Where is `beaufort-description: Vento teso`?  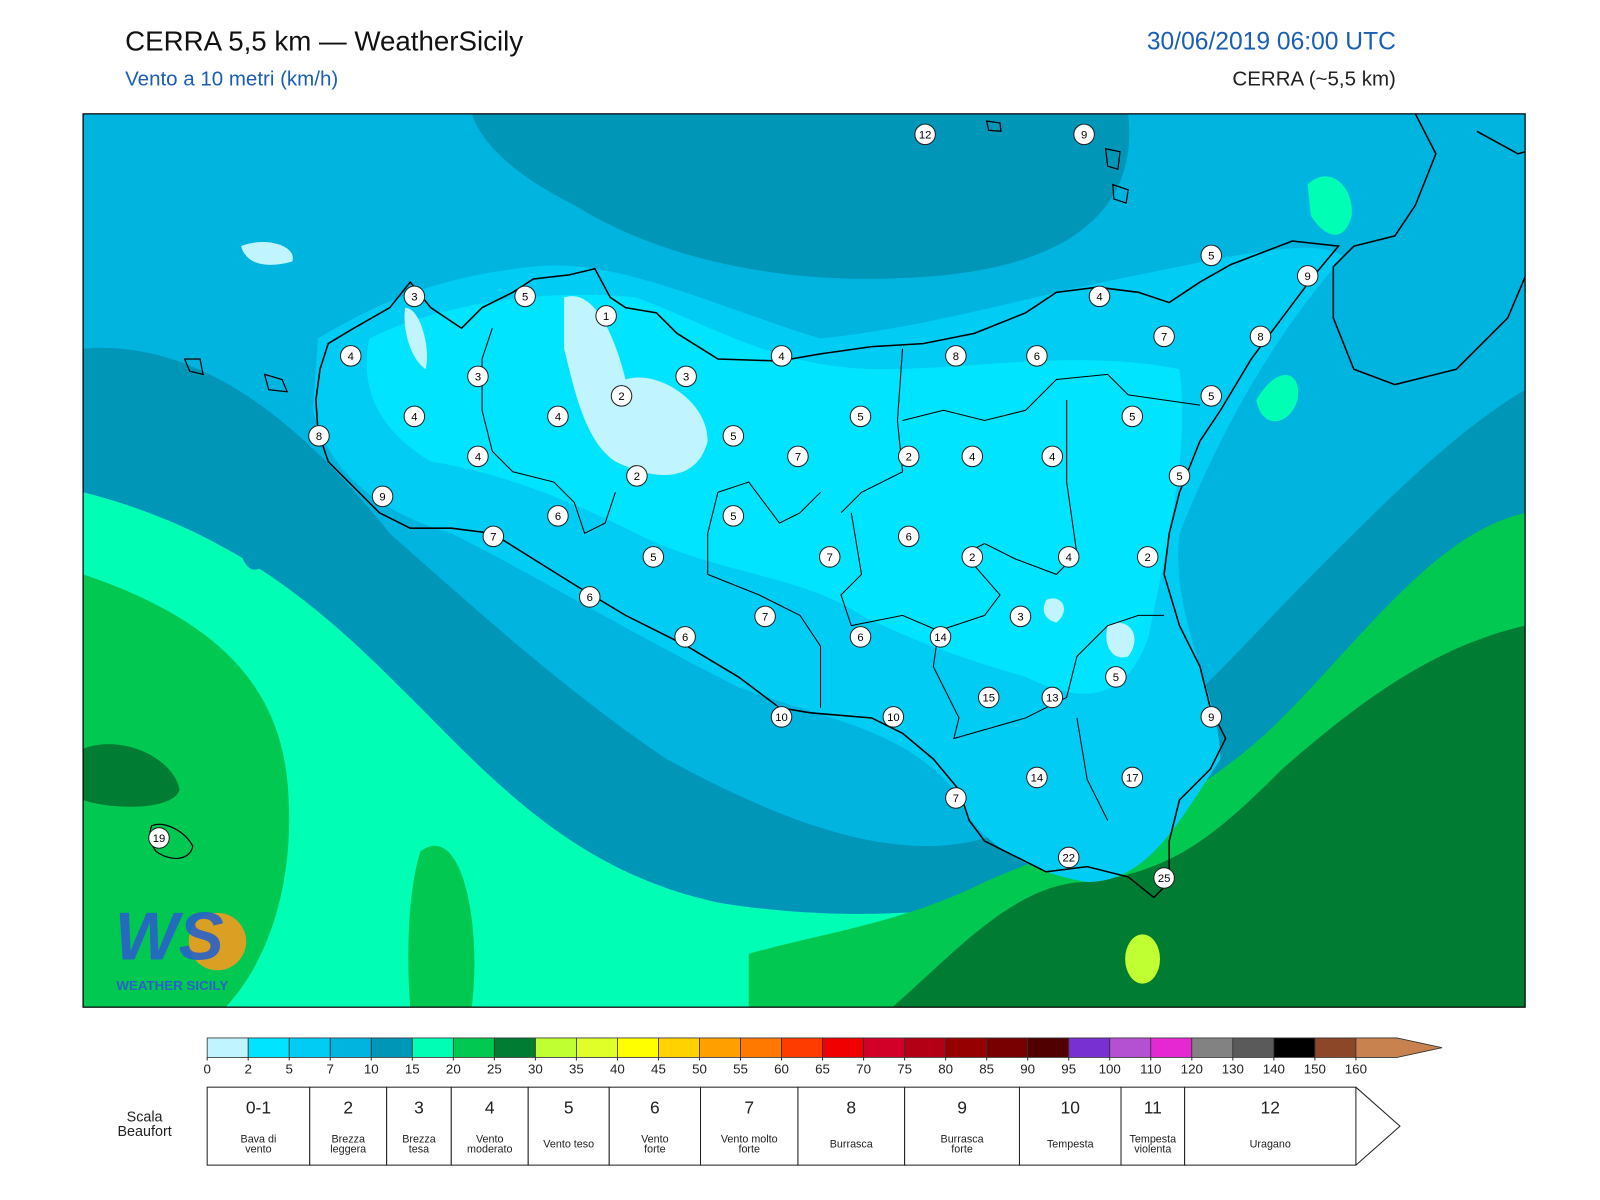
beaufort-description: Vento teso is located at coordinates (568, 1144).